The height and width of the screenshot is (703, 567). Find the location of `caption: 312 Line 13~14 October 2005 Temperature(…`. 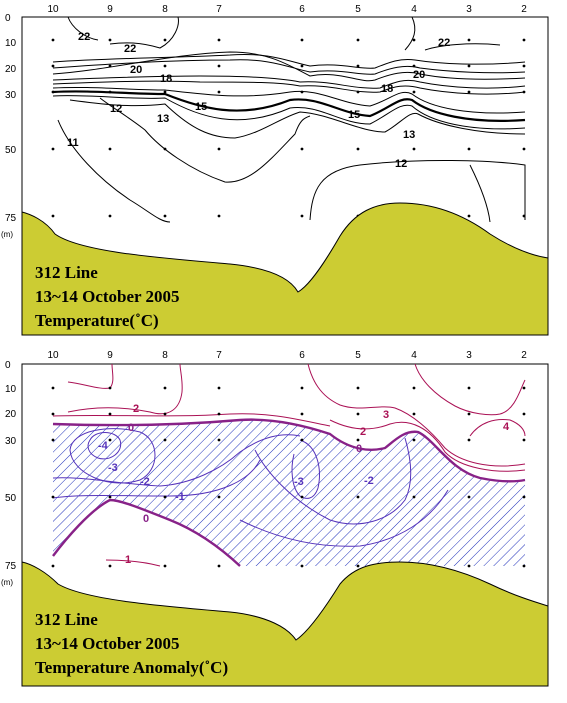

caption: 312 Line 13~14 October 2005 Temperature(… is located at coordinates (107, 296).